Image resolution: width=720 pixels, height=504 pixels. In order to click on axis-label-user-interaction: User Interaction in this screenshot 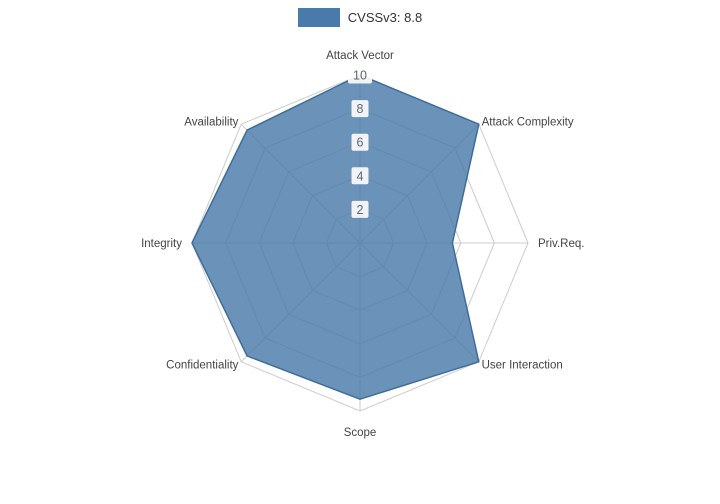, I will do `click(522, 366)`.